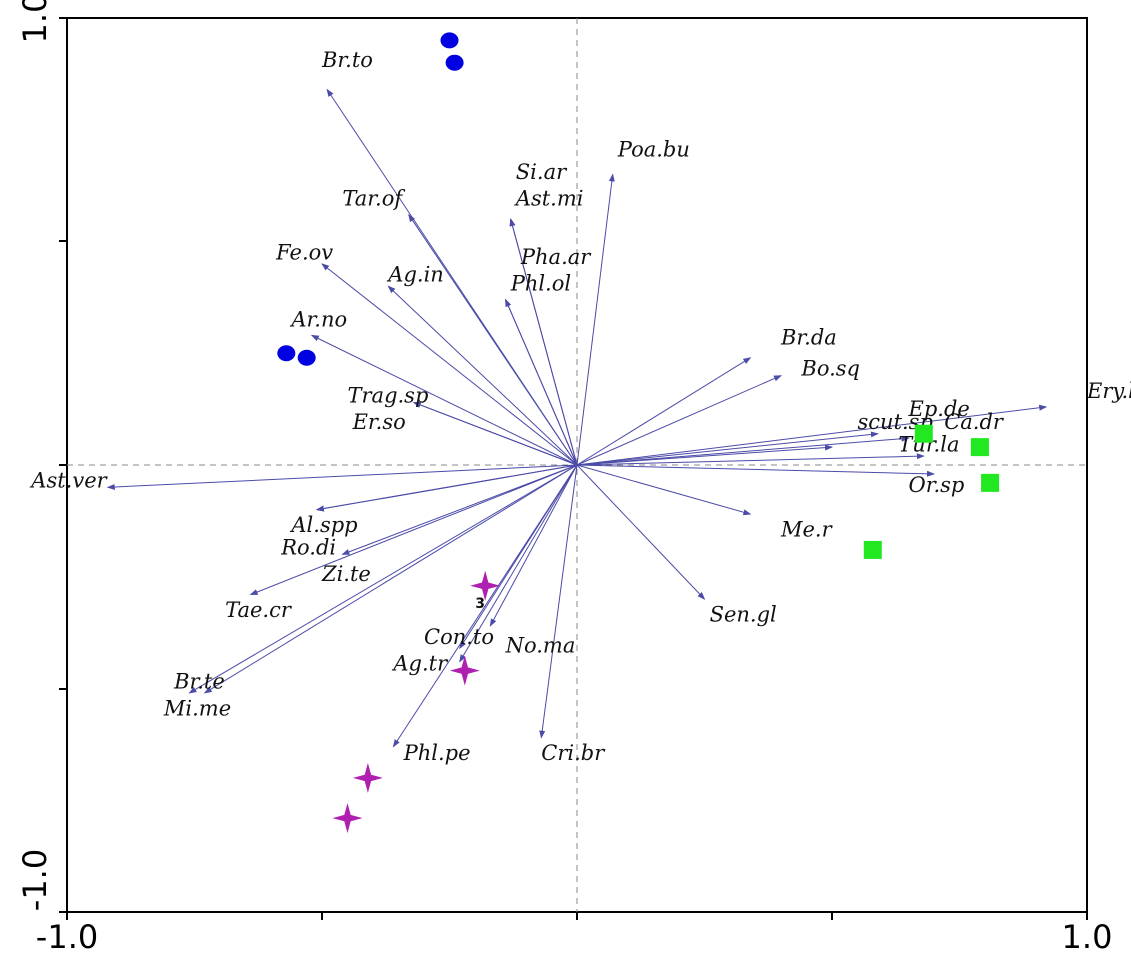 The height and width of the screenshot is (958, 1131). What do you see at coordinates (480, 604) in the screenshot?
I see `site-label: 3` at bounding box center [480, 604].